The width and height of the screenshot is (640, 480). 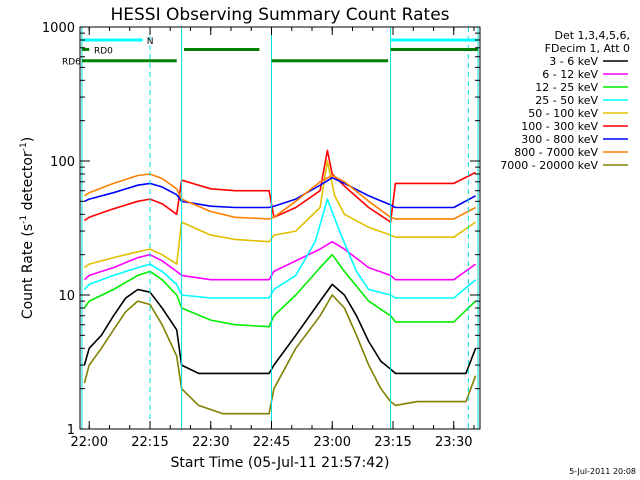 What do you see at coordinates (24, 219) in the screenshot?
I see `y-axis-label-sup1: -1` at bounding box center [24, 219].